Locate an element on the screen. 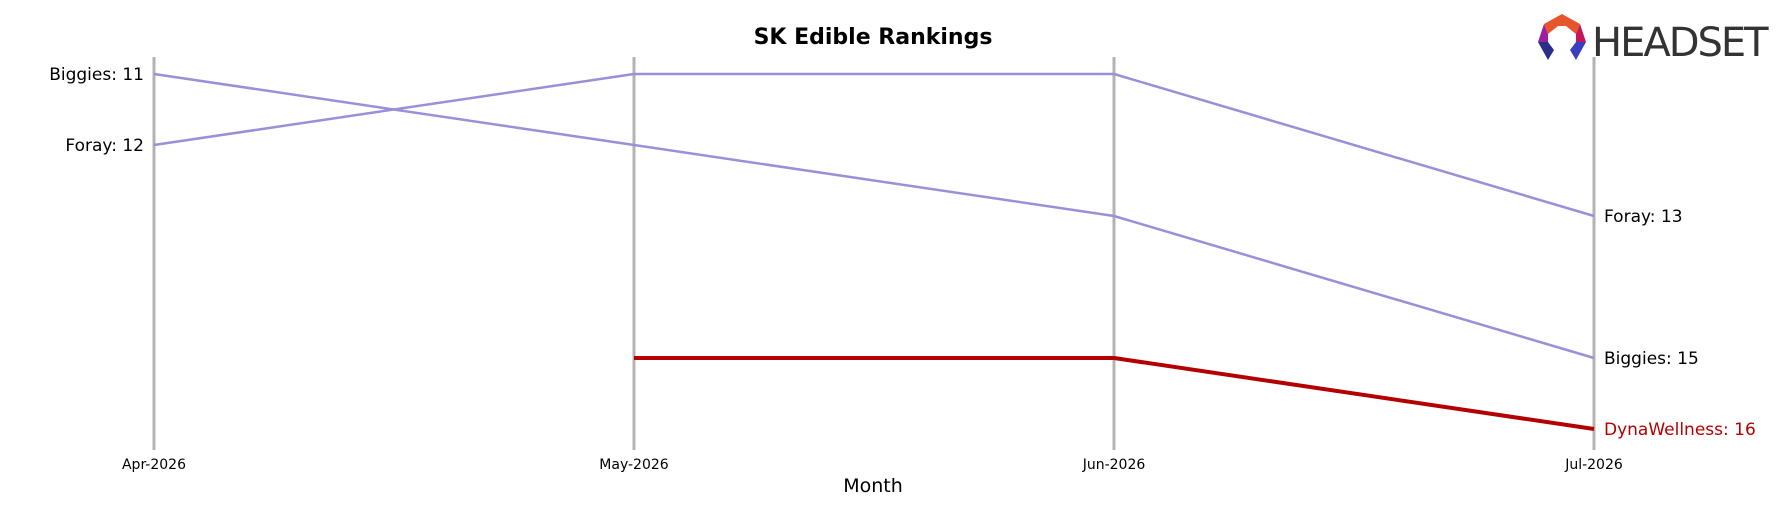  x-tick-jul-2026: Jul-2026 is located at coordinates (1593, 465).